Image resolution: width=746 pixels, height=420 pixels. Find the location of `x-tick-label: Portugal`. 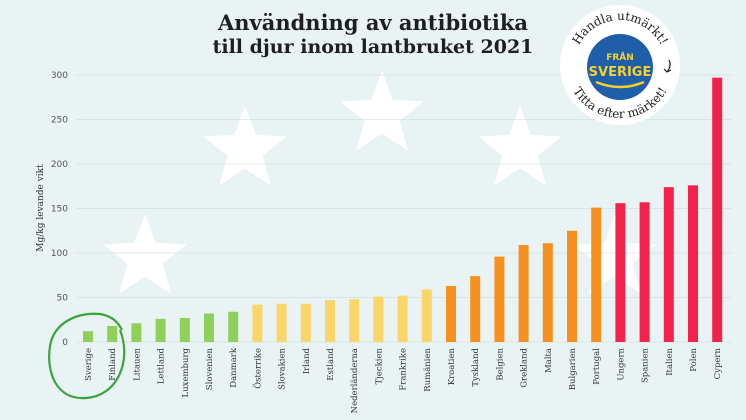

x-tick-label: Portugal is located at coordinates (597, 366).